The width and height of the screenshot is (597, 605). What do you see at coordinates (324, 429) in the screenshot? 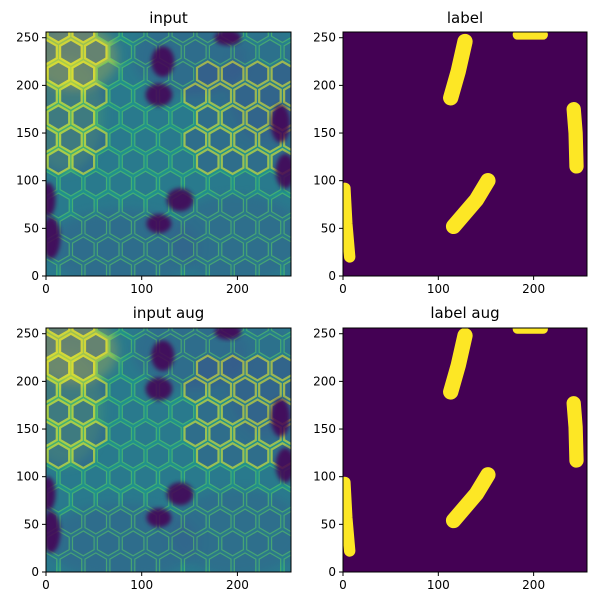
I see `y-tick-label: 150` at bounding box center [324, 429].